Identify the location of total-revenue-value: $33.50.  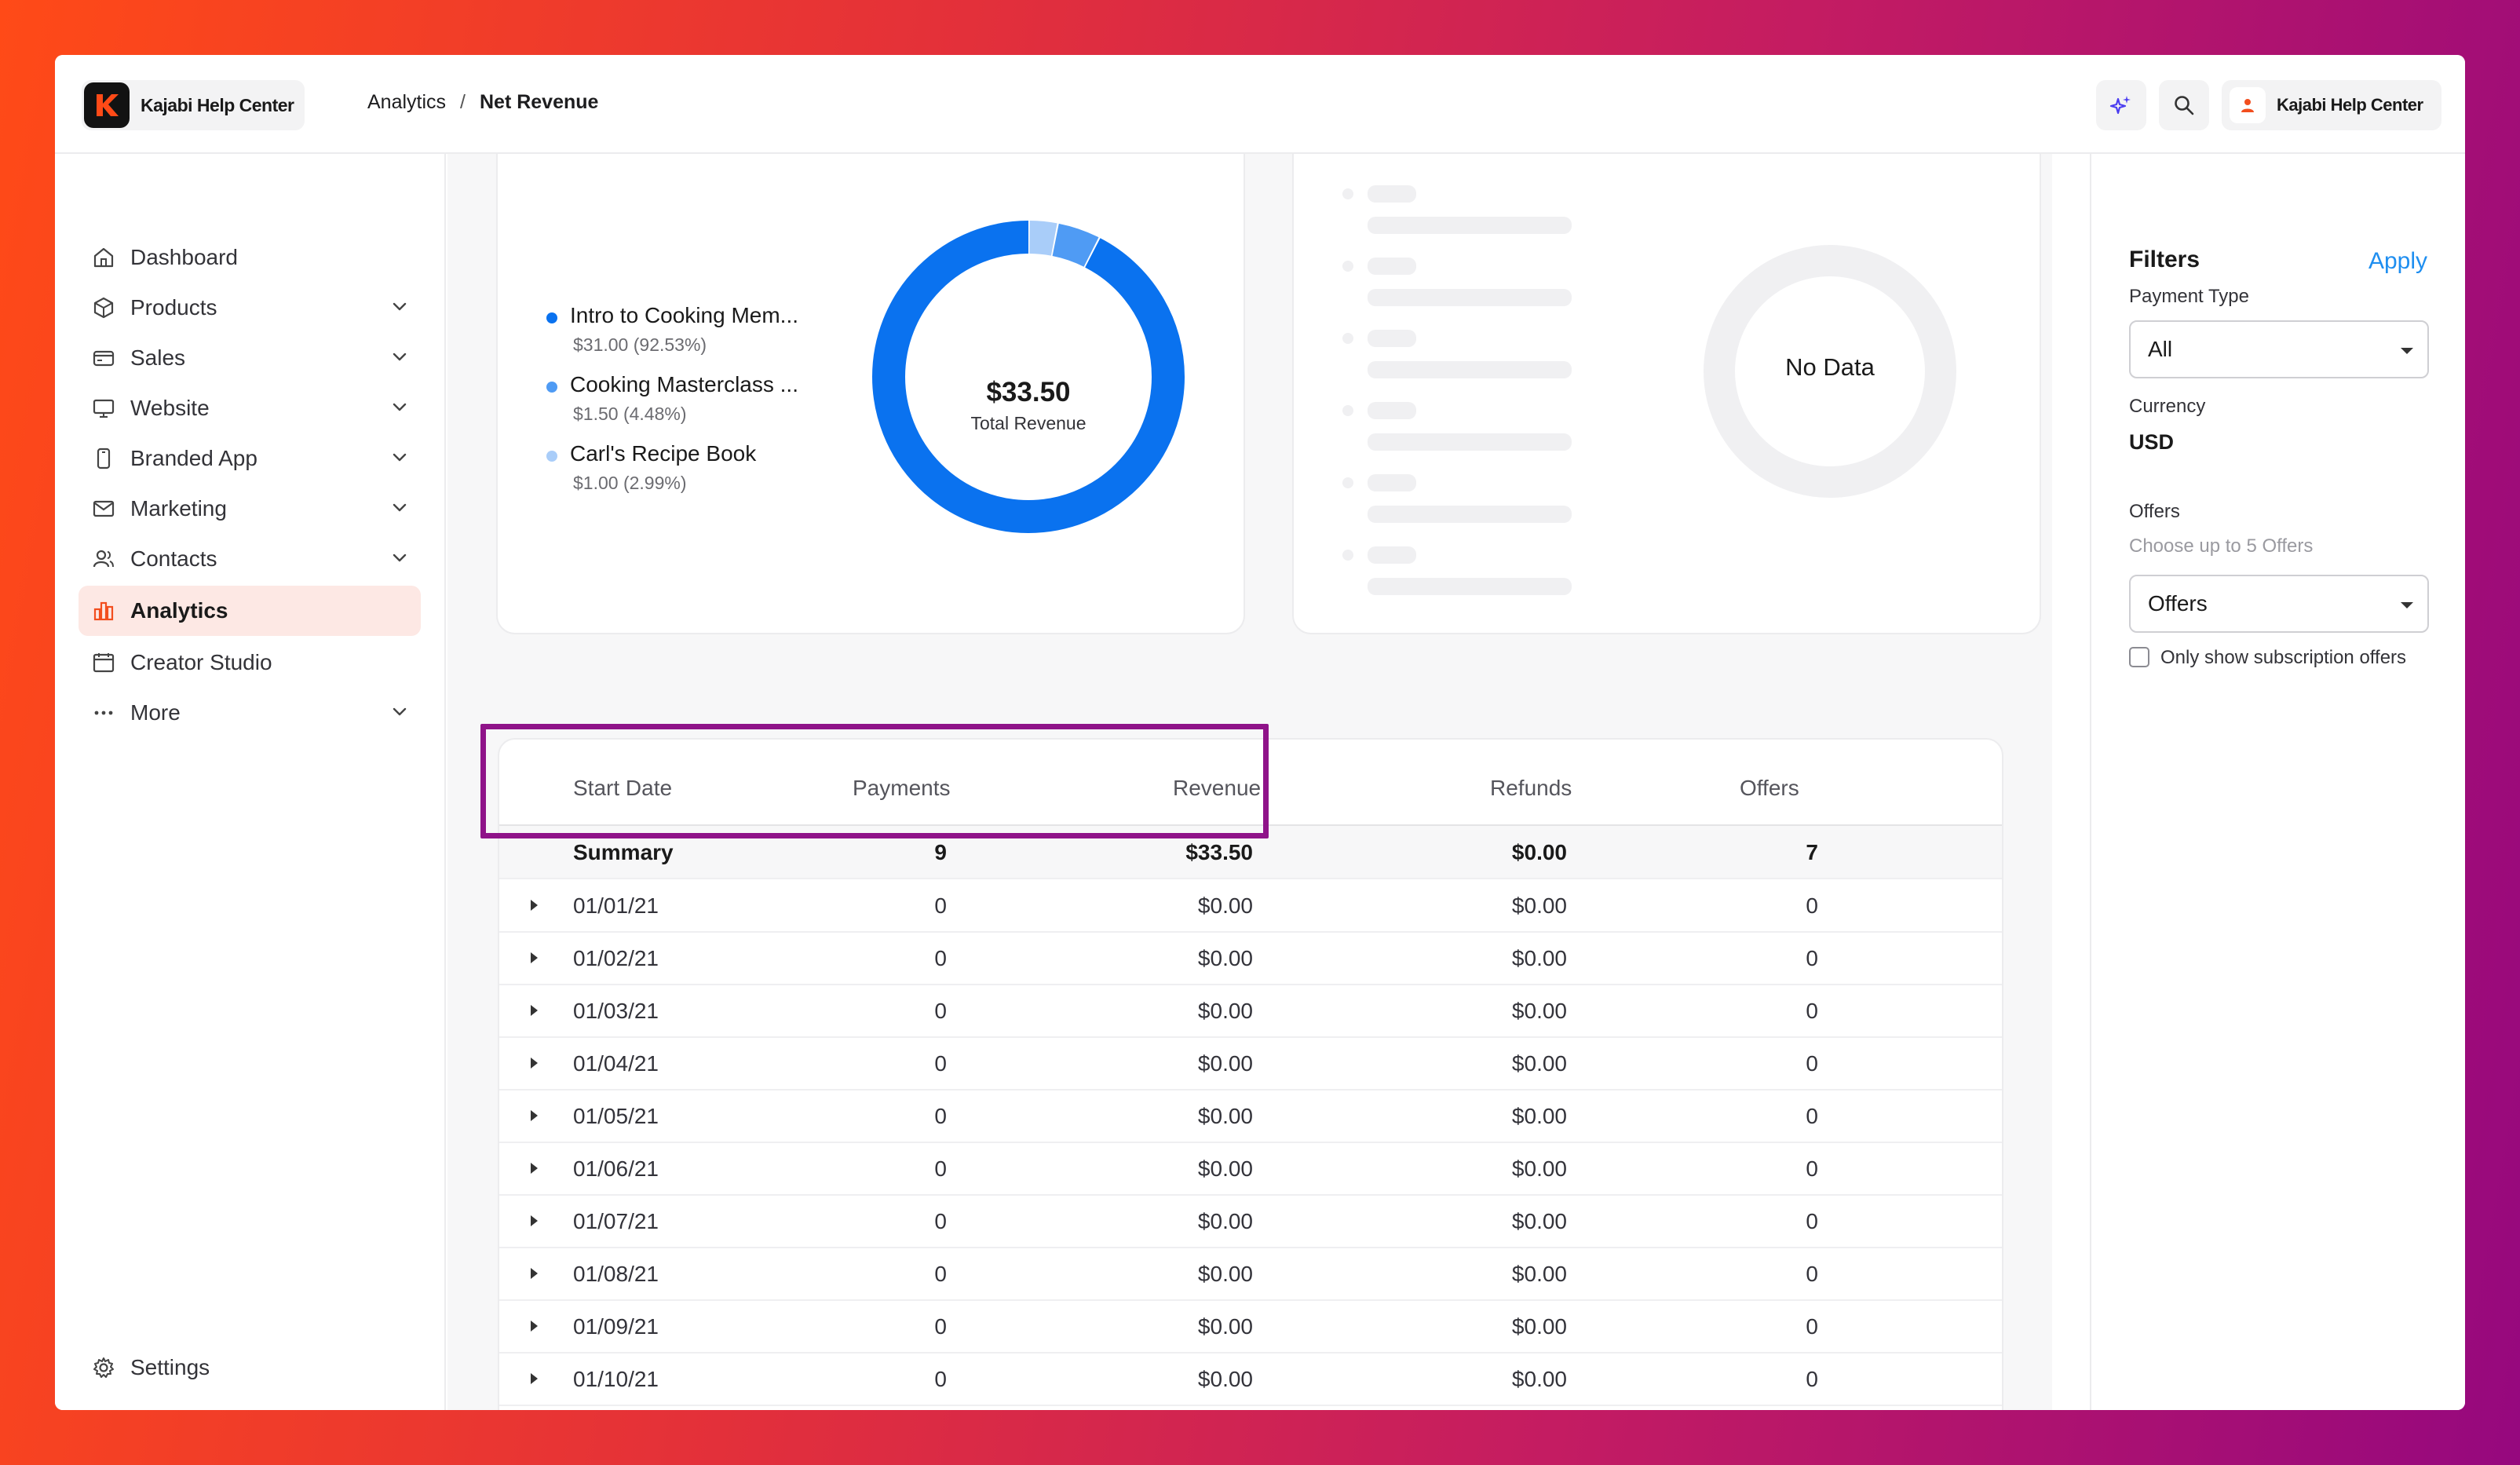
(1028, 392).